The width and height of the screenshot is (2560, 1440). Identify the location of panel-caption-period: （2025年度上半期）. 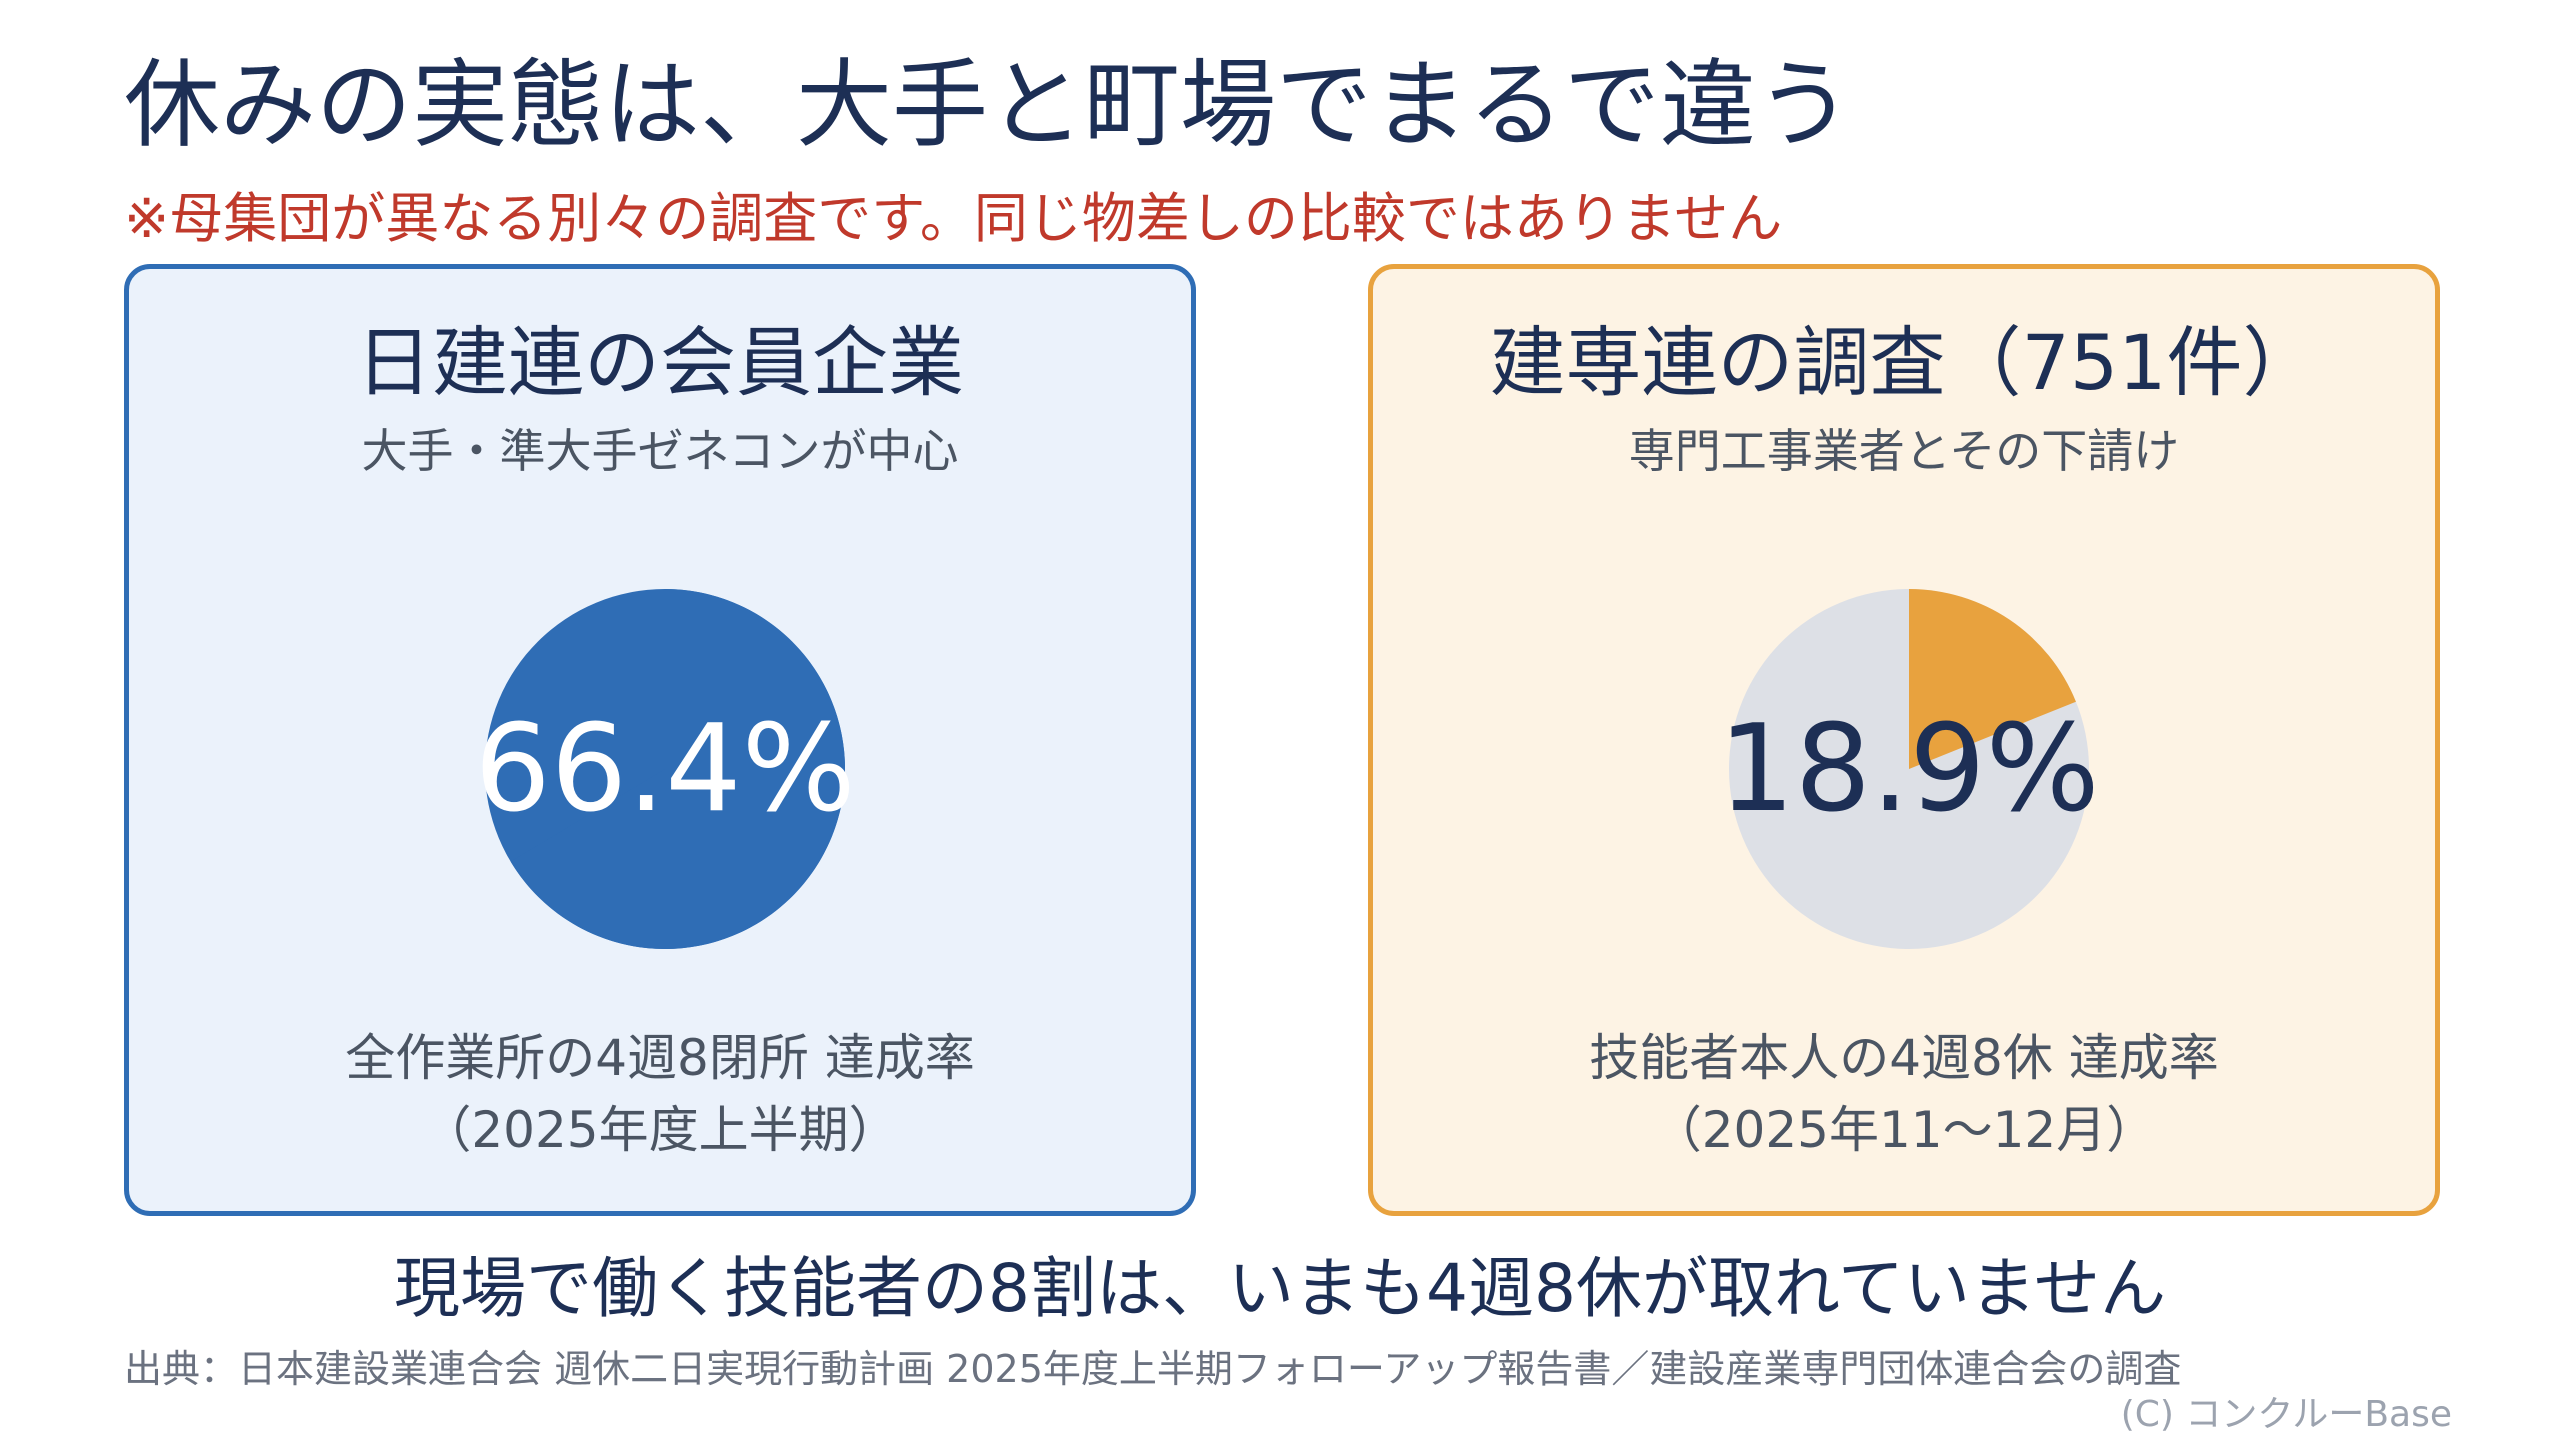
(660, 1130).